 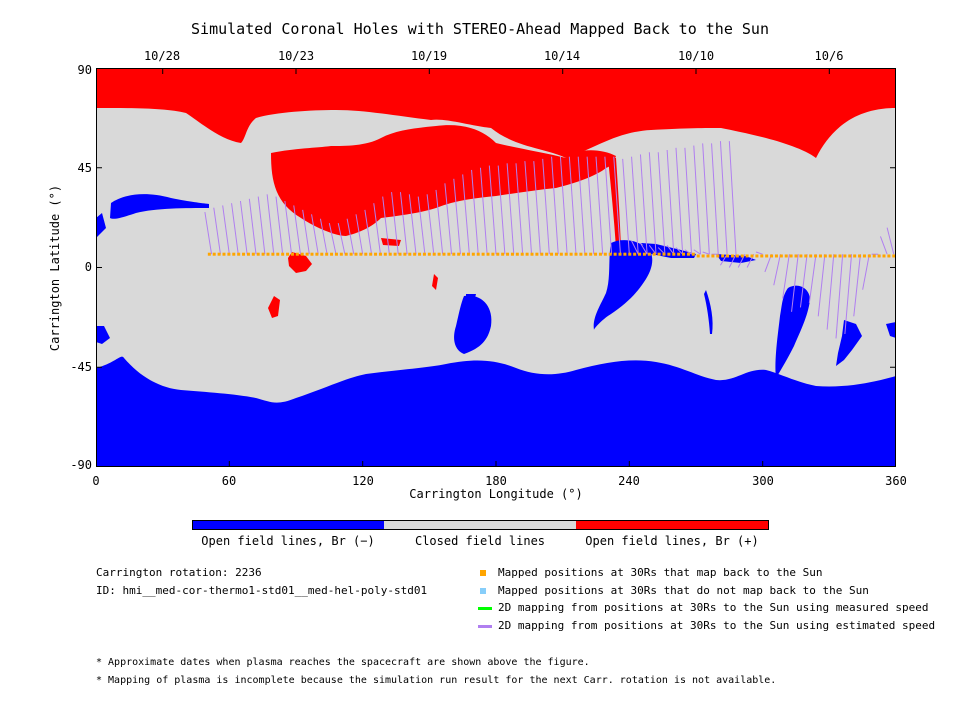 What do you see at coordinates (179, 572) in the screenshot?
I see `carrington-rotation: Carrington rotation: 2236` at bounding box center [179, 572].